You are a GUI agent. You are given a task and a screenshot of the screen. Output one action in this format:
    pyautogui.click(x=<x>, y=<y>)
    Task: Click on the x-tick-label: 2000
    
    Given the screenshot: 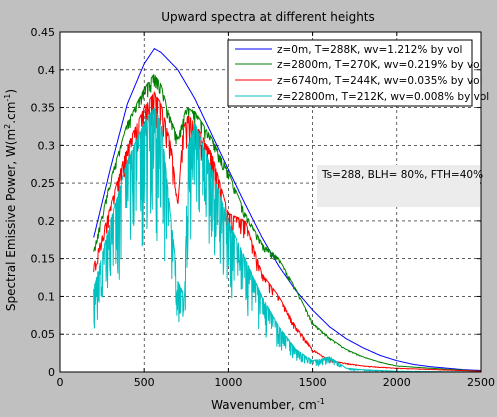 What is the action you would take?
    pyautogui.click(x=397, y=382)
    